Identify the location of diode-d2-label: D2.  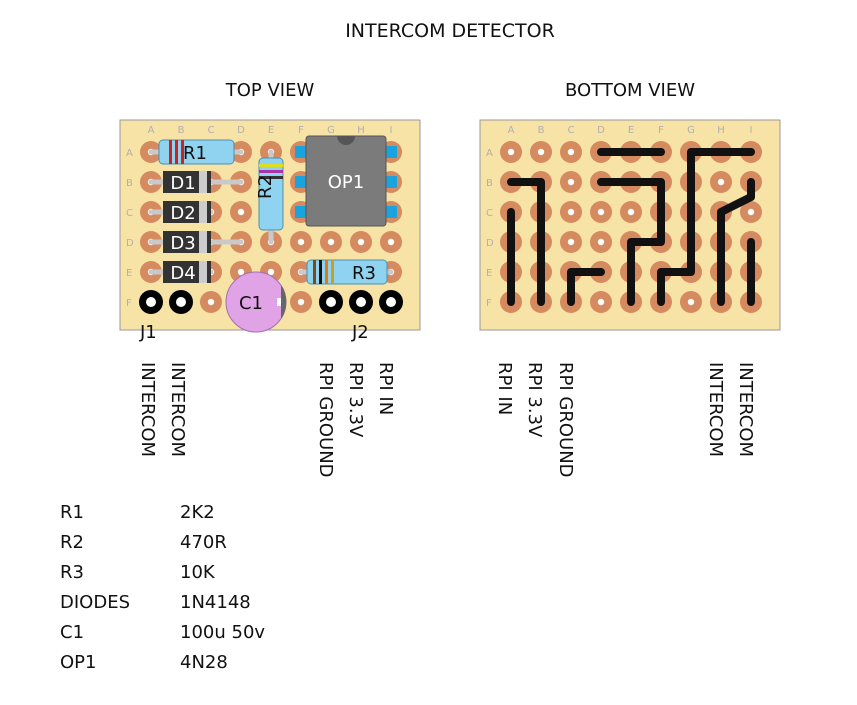
(182, 213).